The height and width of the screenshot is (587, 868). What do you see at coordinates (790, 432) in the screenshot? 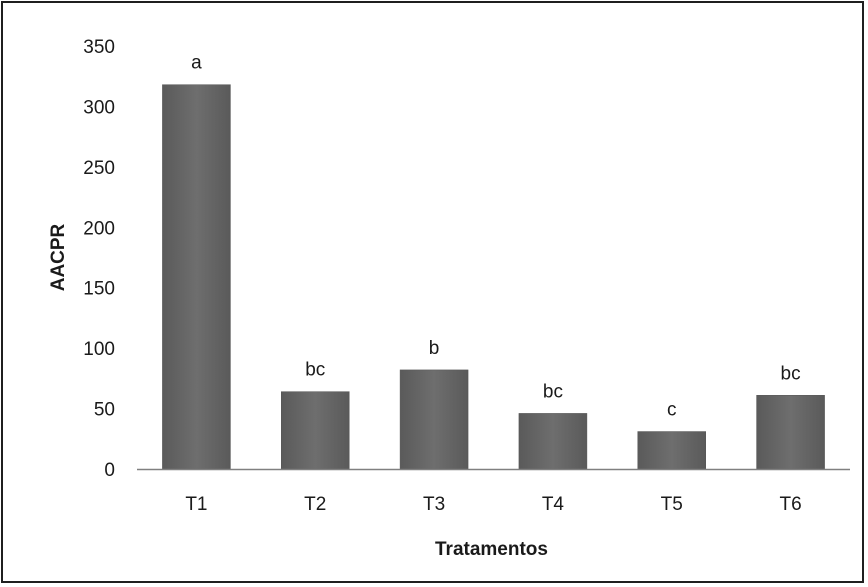
I see `bar-t6` at bounding box center [790, 432].